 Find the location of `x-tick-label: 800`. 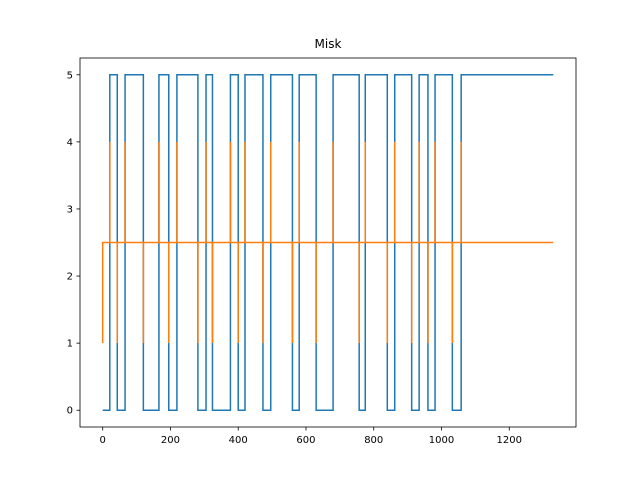

x-tick-label: 800 is located at coordinates (373, 440).